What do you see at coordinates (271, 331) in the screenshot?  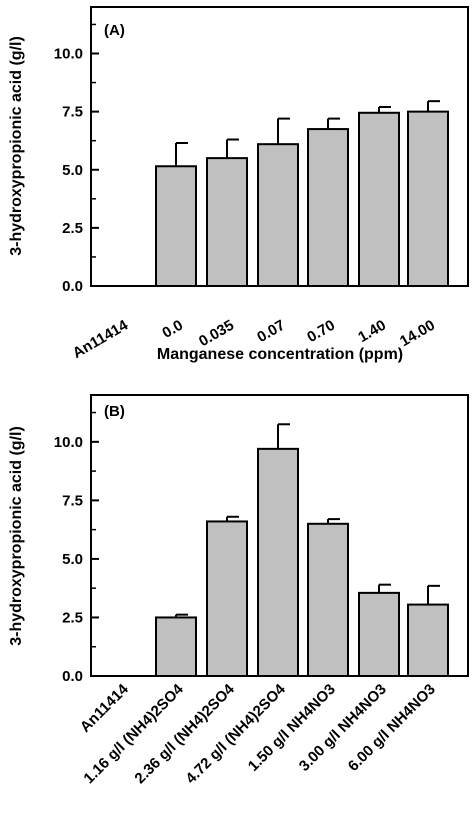 I see `x-tick-label: 0.07` at bounding box center [271, 331].